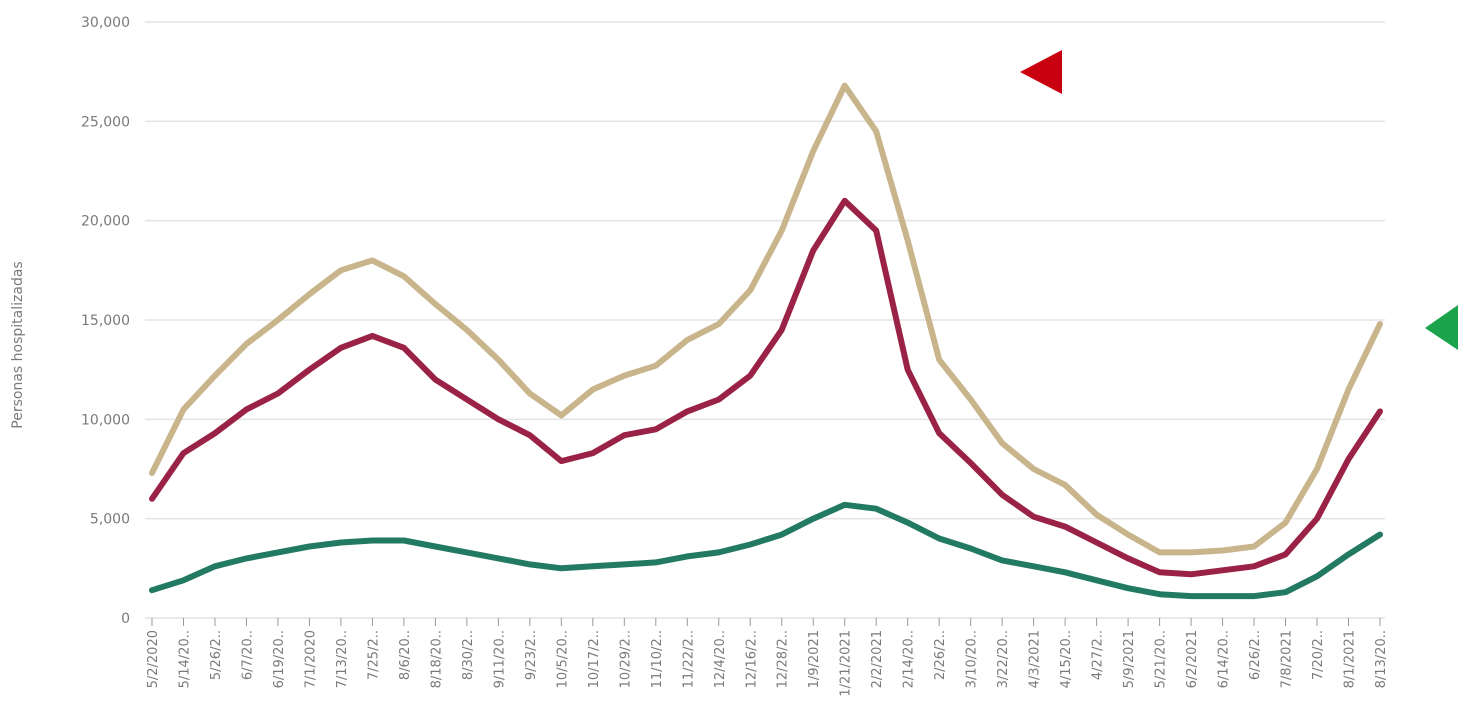 This screenshot has width=1458, height=718. What do you see at coordinates (531, 655) in the screenshot?
I see `x-tick-label: 9/23/2..` at bounding box center [531, 655].